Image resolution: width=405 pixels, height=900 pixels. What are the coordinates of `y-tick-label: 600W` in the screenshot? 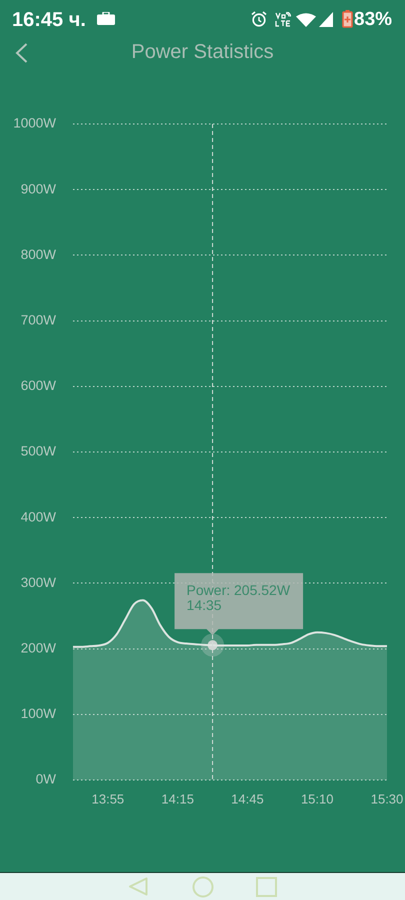 It's located at (38, 386).